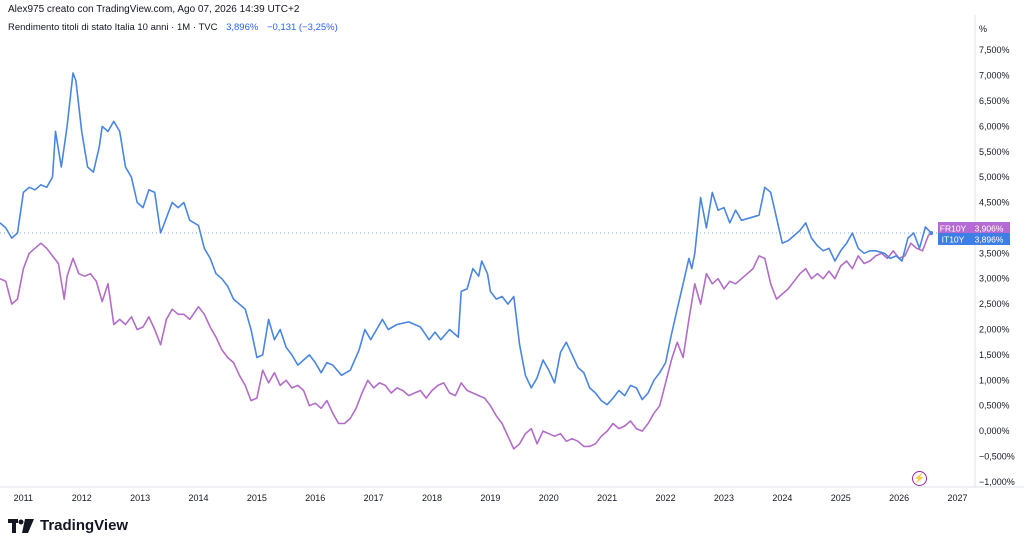 The image size is (1024, 546). What do you see at coordinates (997, 482) in the screenshot?
I see `y-tick-label: −1,000%` at bounding box center [997, 482].